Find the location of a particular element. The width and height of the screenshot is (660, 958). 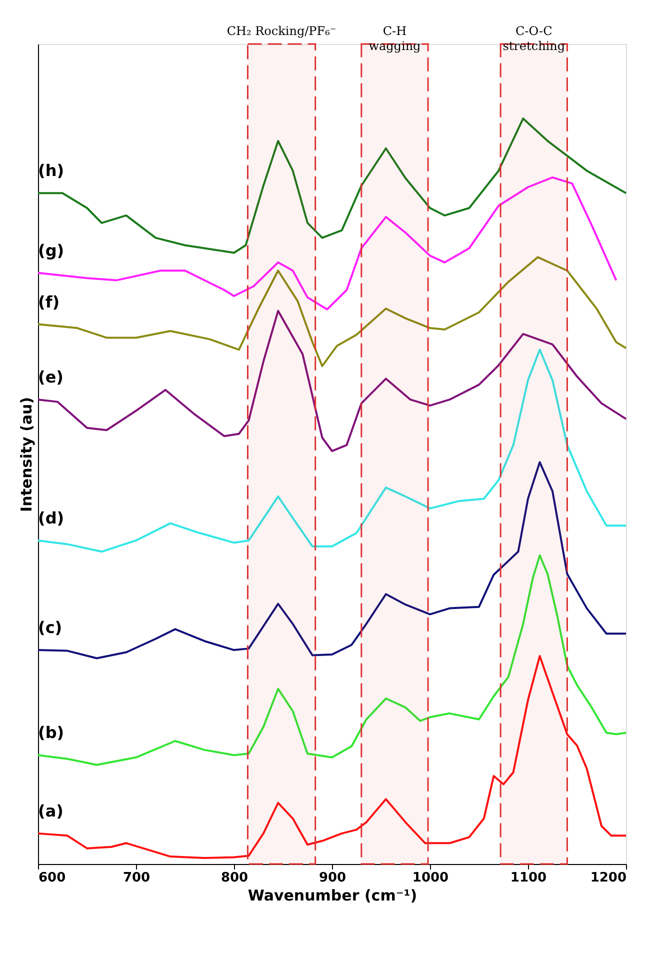

x-tick-label: 1000 is located at coordinates (430, 878).